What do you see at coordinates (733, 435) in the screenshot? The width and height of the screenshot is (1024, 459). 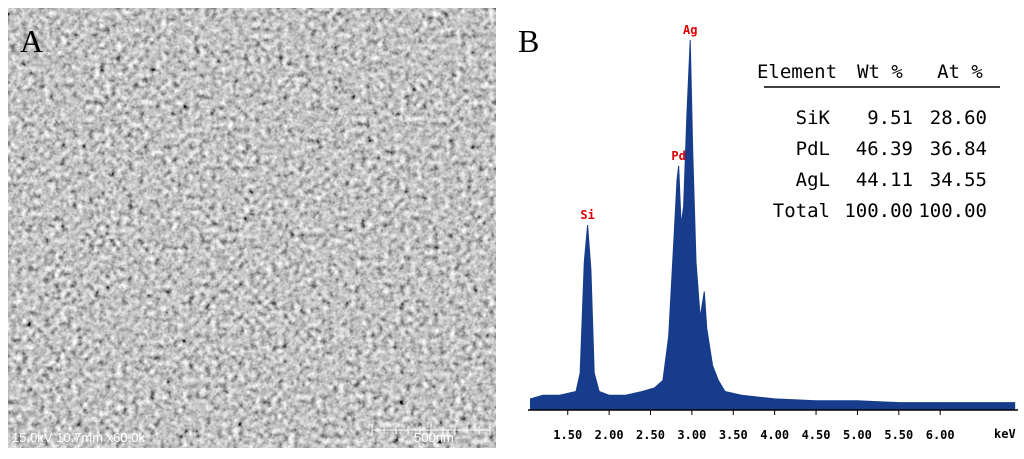 I see `x-tick-label: 3.50` at bounding box center [733, 435].